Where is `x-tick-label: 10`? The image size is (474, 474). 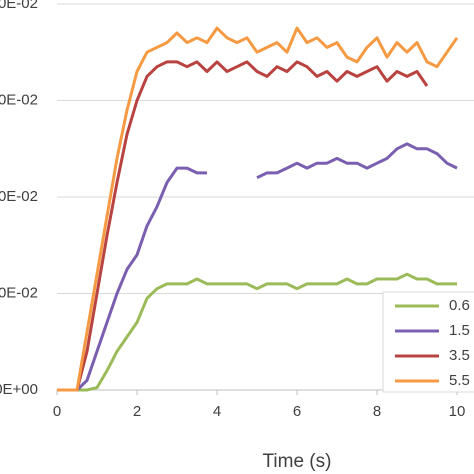 x-tick-label: 10 is located at coordinates (457, 411).